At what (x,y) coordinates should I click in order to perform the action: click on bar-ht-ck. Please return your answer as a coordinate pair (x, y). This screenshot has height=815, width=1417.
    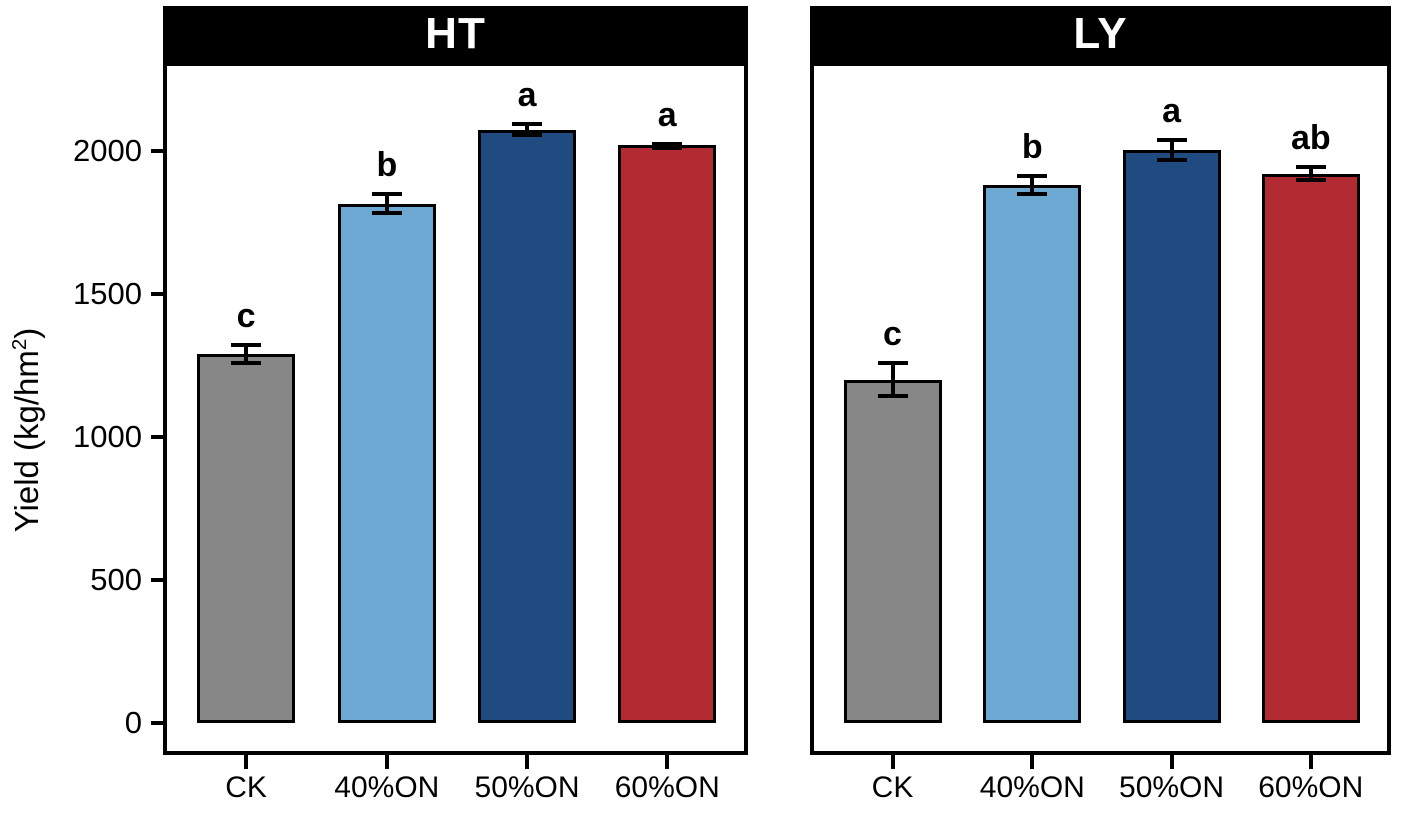
    Looking at the image, I should click on (246, 538).